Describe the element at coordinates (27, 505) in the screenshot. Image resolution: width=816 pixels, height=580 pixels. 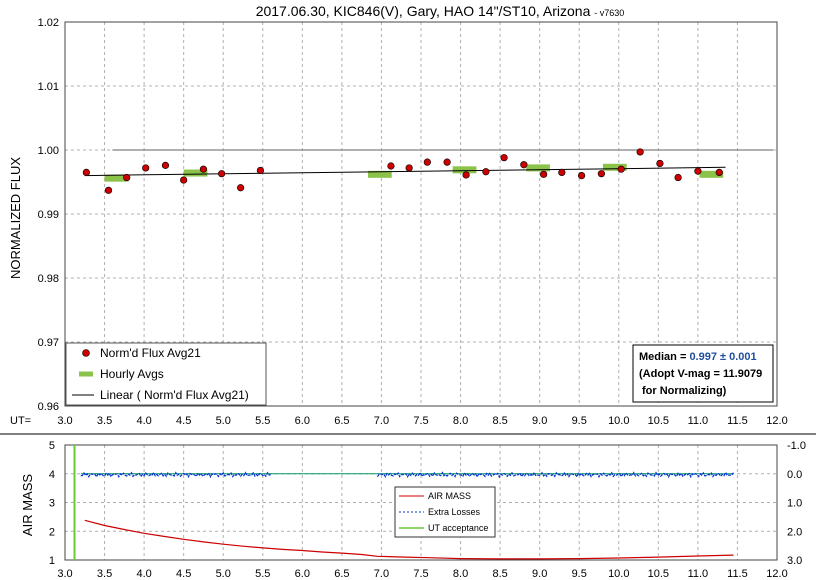
I see `airmass-y-axis-label: AIR MASS` at that location.